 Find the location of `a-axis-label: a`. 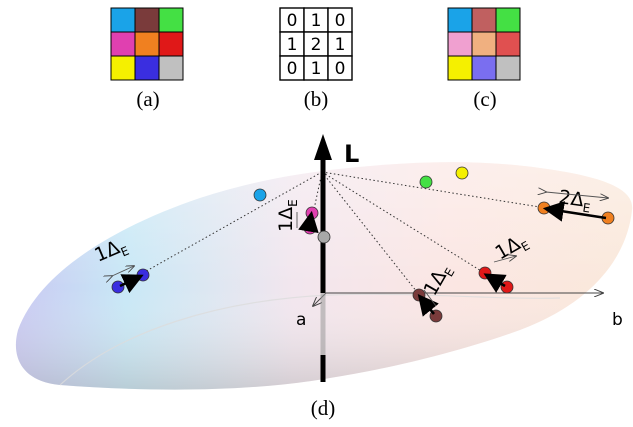

a-axis-label: a is located at coordinates (301, 320).